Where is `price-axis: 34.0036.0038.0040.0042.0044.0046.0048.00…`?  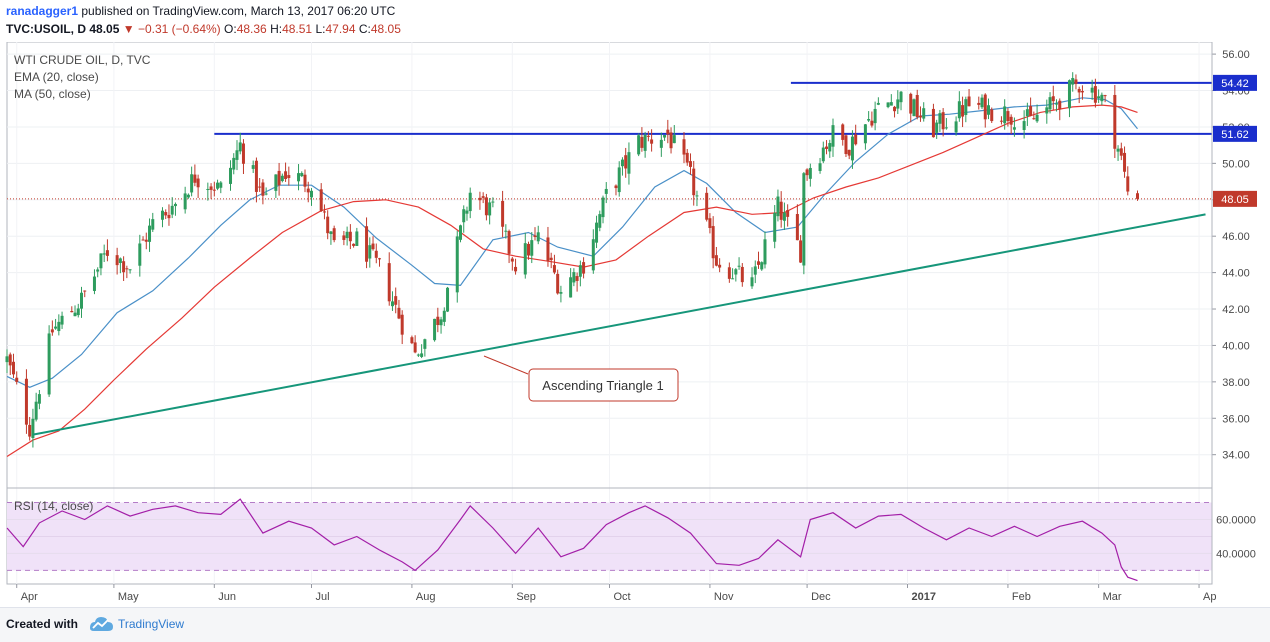
price-axis: 34.0036.0038.0040.0042.0044.0046.0048.00… is located at coordinates (1233, 313).